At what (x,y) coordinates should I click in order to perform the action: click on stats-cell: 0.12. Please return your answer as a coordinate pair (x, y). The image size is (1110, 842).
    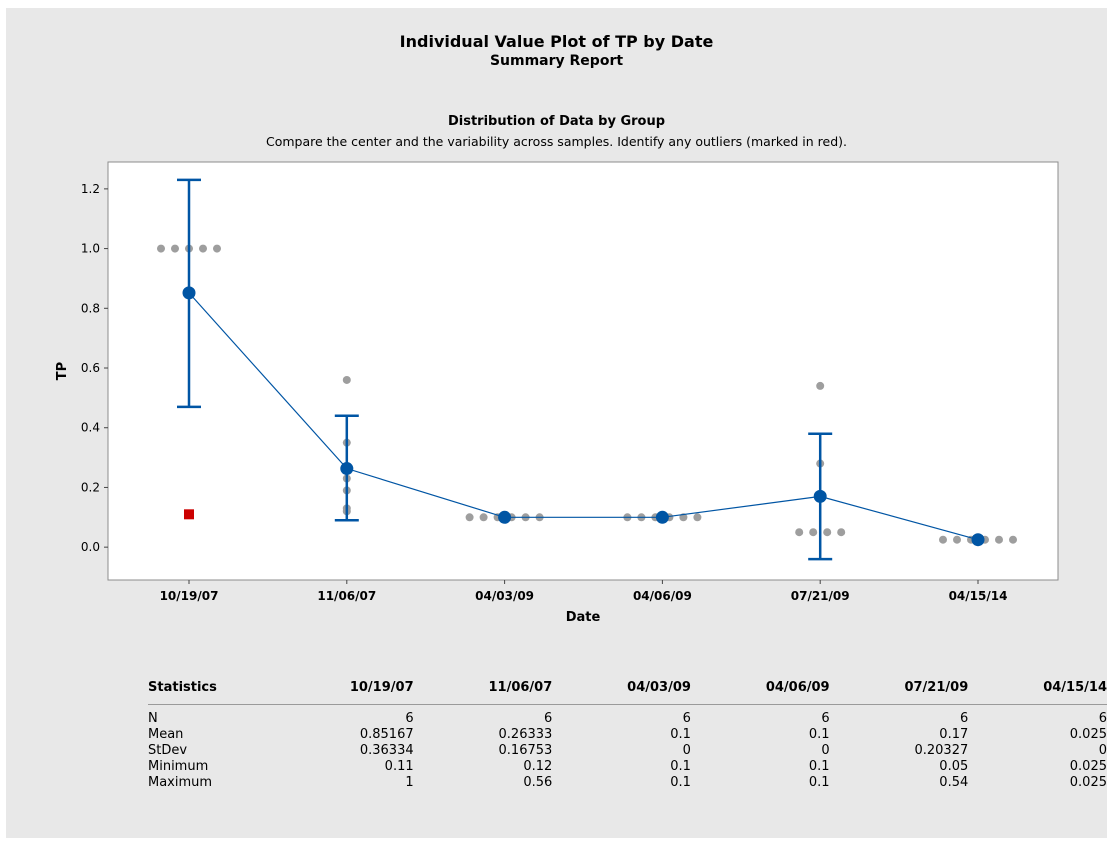
    Looking at the image, I should click on (538, 766).